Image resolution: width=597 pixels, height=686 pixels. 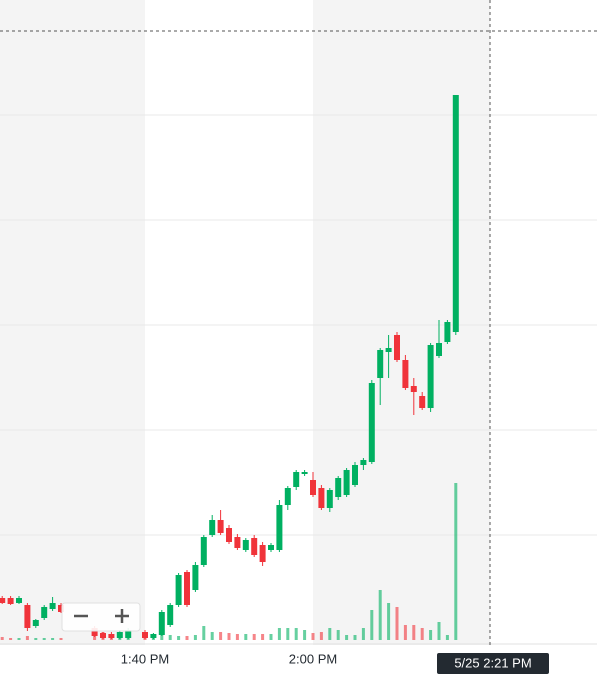 I want to click on zoom-box, so click(x=101, y=617).